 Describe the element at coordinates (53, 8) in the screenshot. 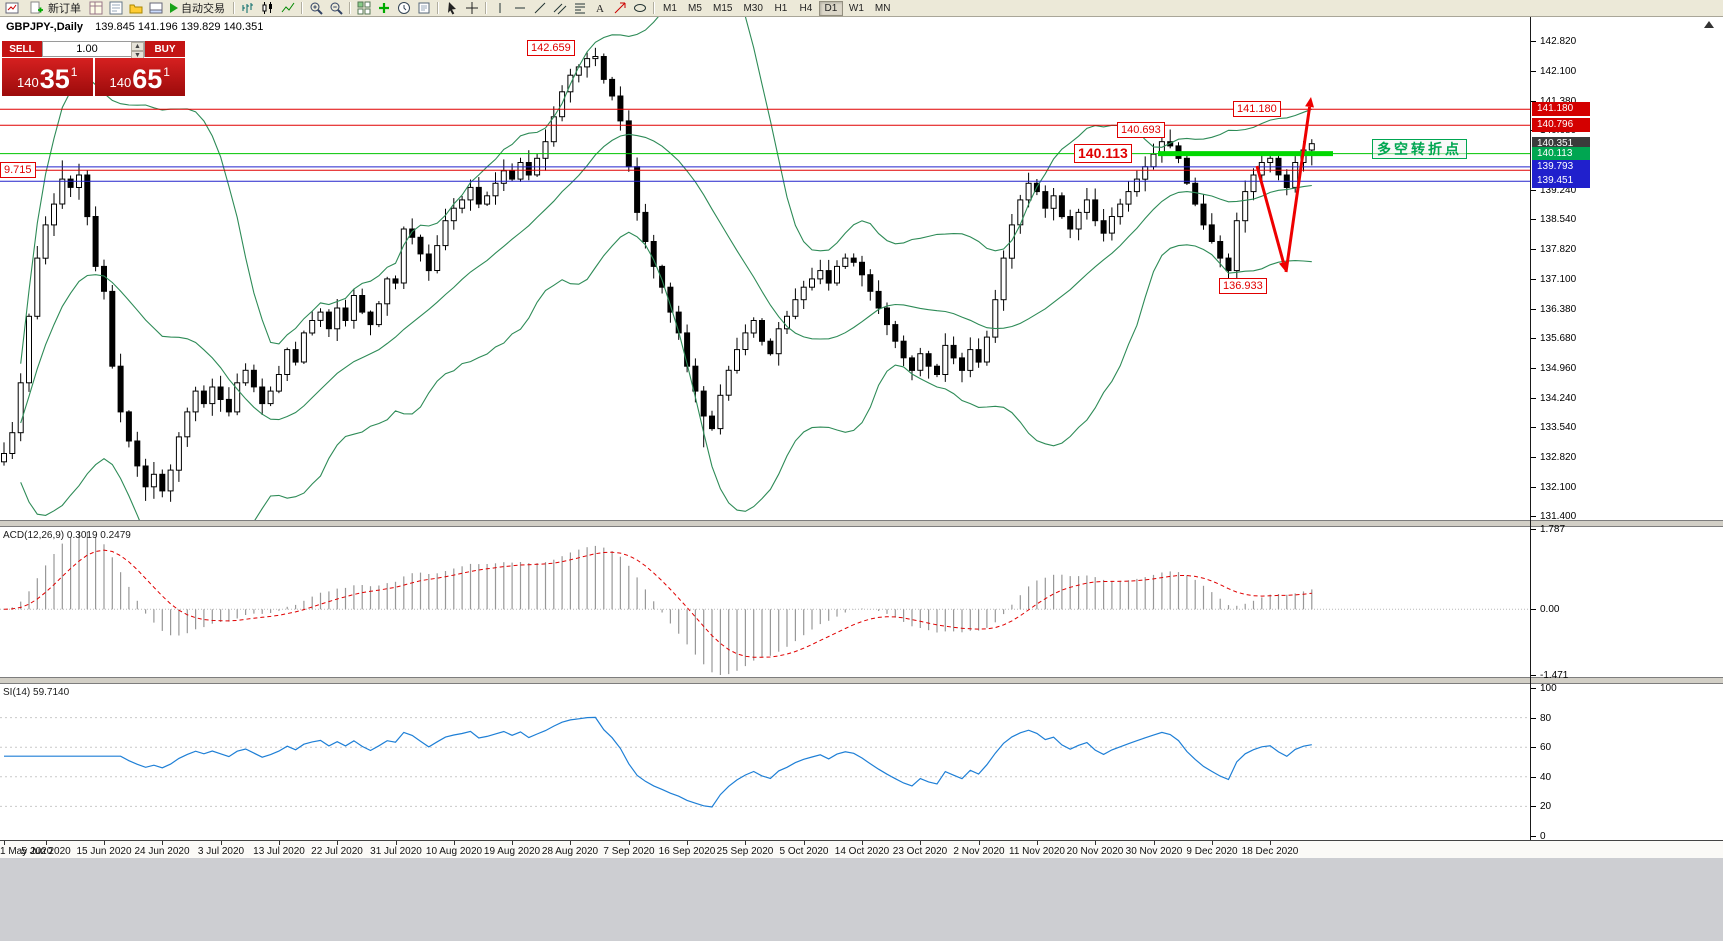

I see `new-order-button: 新订单` at that location.